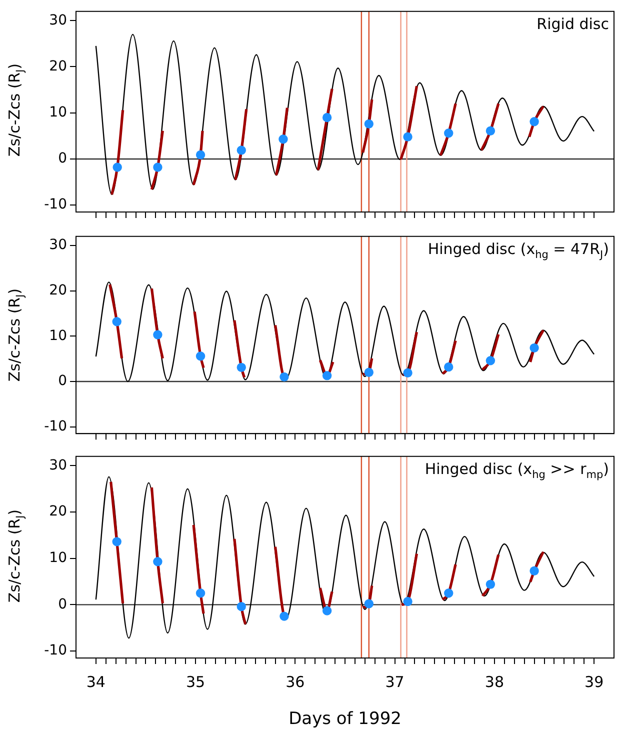  Describe the element at coordinates (572, 24) in the screenshot. I see `annotation: Rigid disc` at that location.